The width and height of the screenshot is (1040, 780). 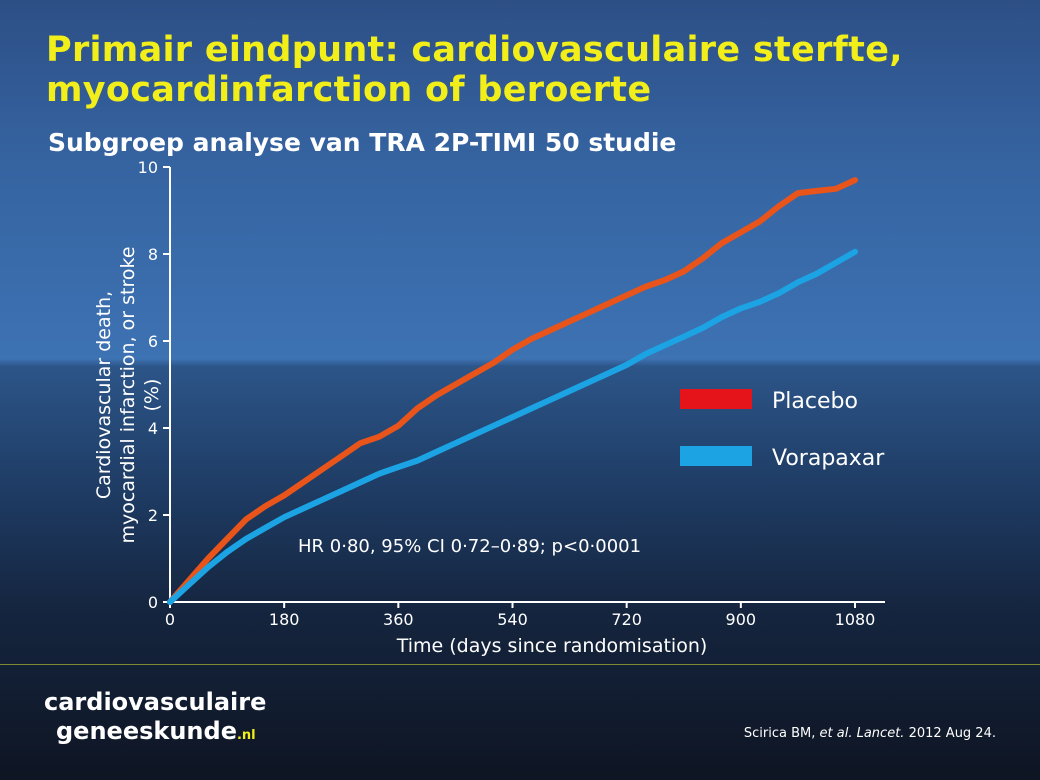 What do you see at coordinates (153, 515) in the screenshot?
I see `y-tick-label: 2` at bounding box center [153, 515].